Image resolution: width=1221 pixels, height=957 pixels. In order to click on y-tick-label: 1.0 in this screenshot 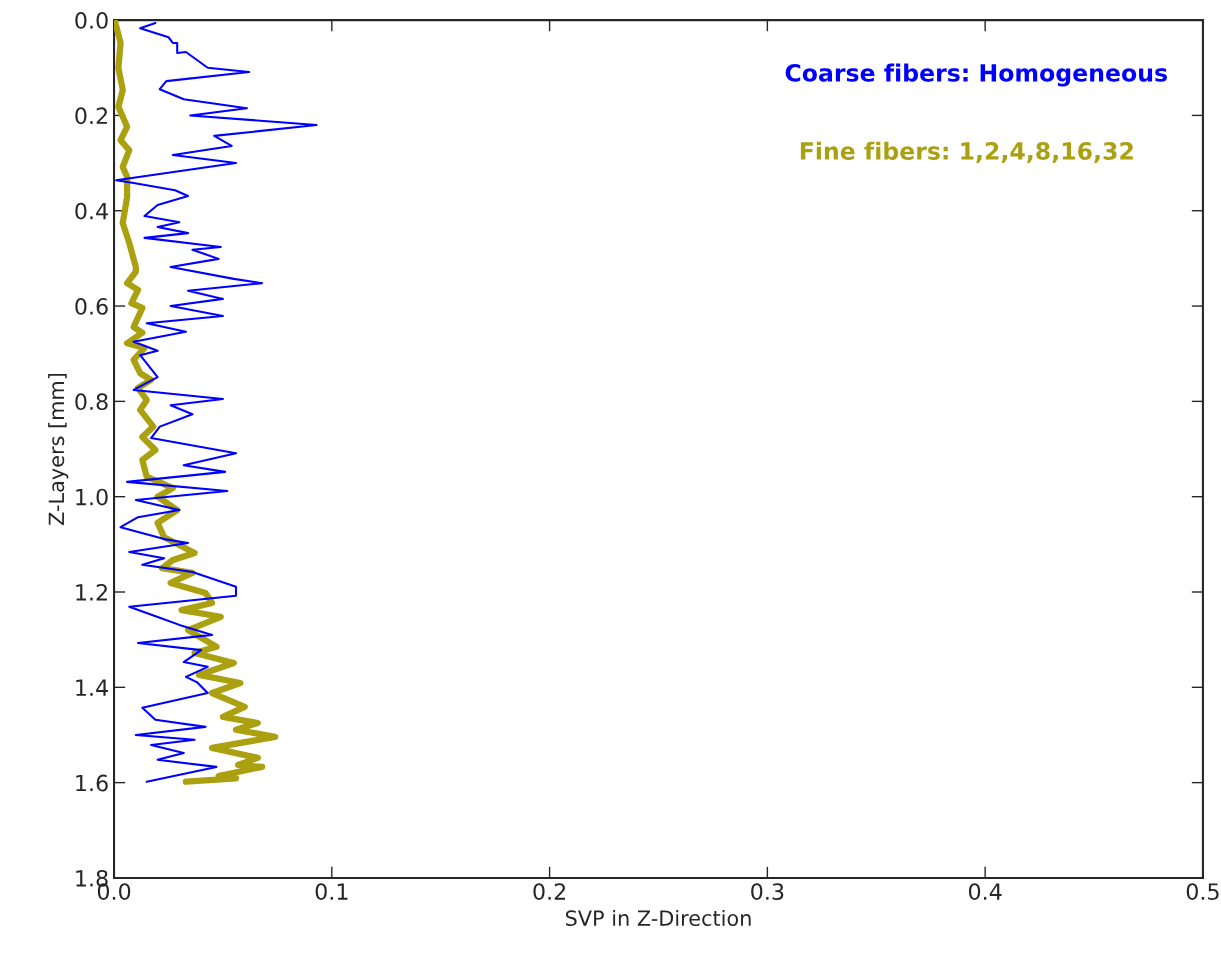, I will do `click(92, 497)`.